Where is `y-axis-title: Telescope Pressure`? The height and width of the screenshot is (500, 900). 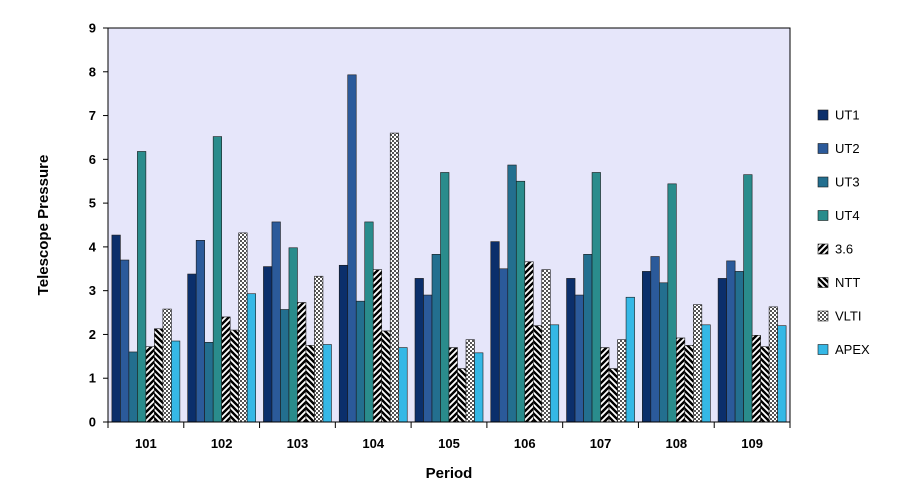
y-axis-title: Telescope Pressure is located at coordinates (43, 225).